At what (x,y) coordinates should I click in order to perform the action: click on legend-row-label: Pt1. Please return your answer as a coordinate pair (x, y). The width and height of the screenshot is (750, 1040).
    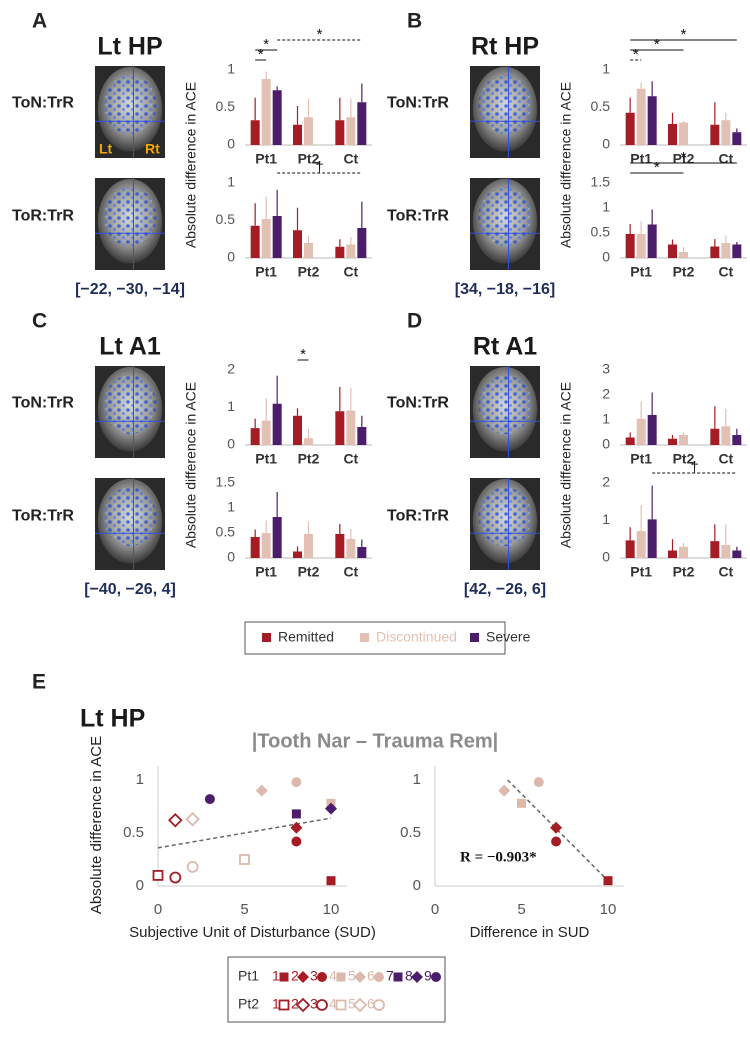
    Looking at the image, I should click on (248, 976).